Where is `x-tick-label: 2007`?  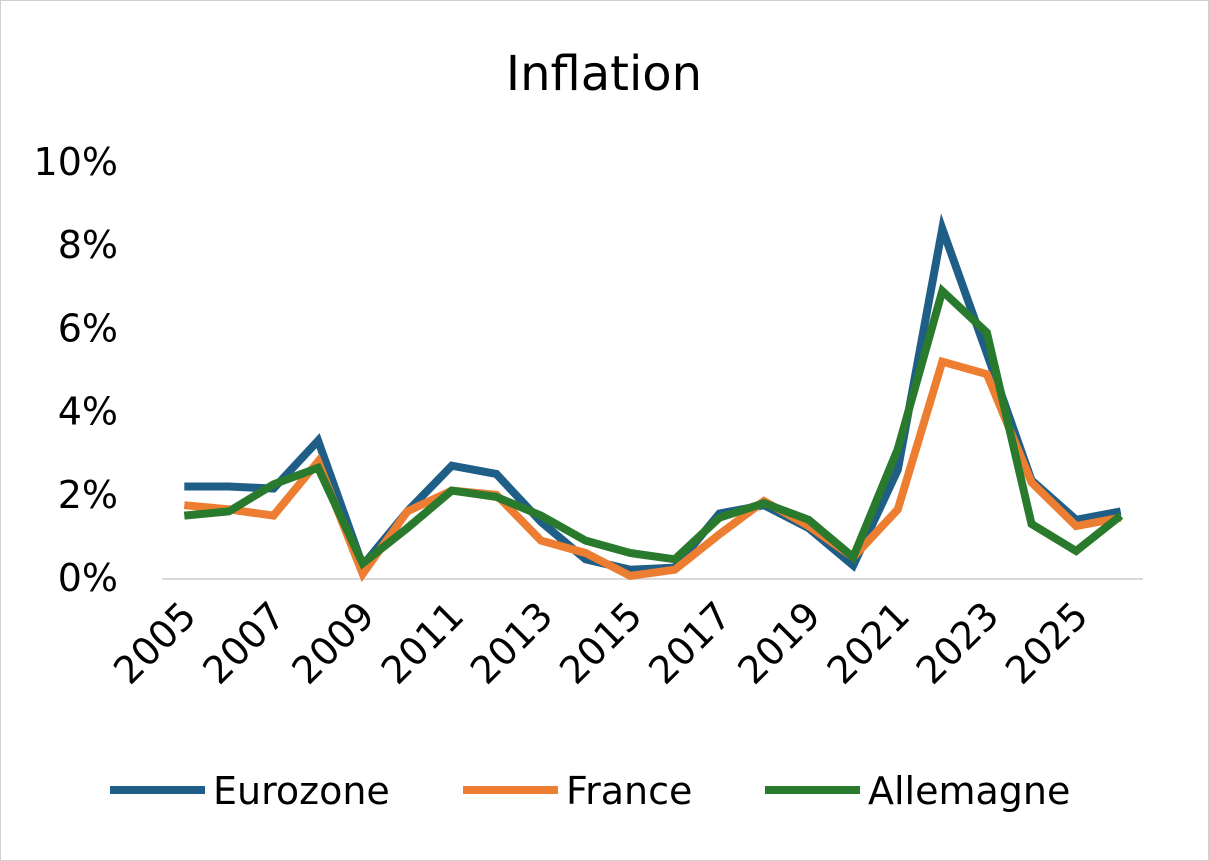 x-tick-label: 2007 is located at coordinates (244, 643).